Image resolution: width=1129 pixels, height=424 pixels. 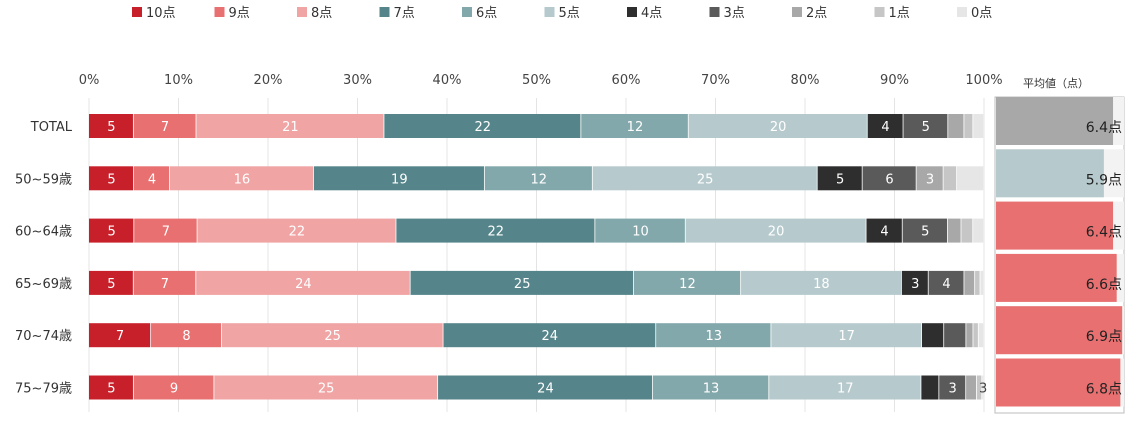 What do you see at coordinates (968, 126) in the screenshot?
I see `bar-total-s9` at bounding box center [968, 126].